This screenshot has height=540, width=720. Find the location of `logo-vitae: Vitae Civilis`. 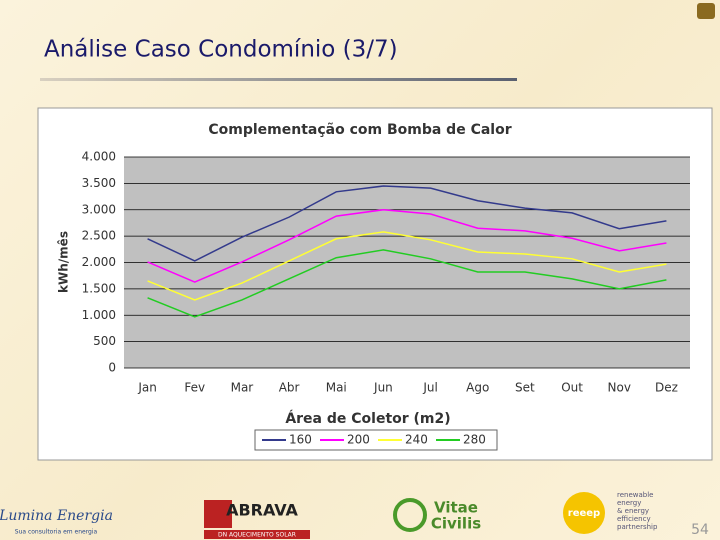

logo-vitae: Vitae Civilis is located at coordinates (437, 515).